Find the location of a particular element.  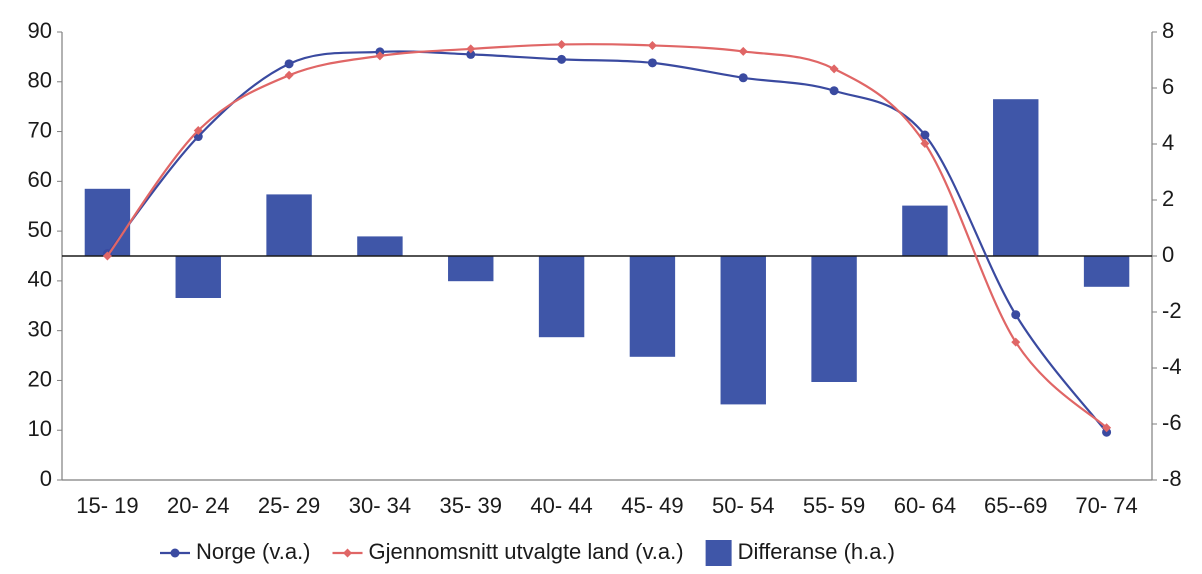

left-tick-label: 30 is located at coordinates (40, 328).